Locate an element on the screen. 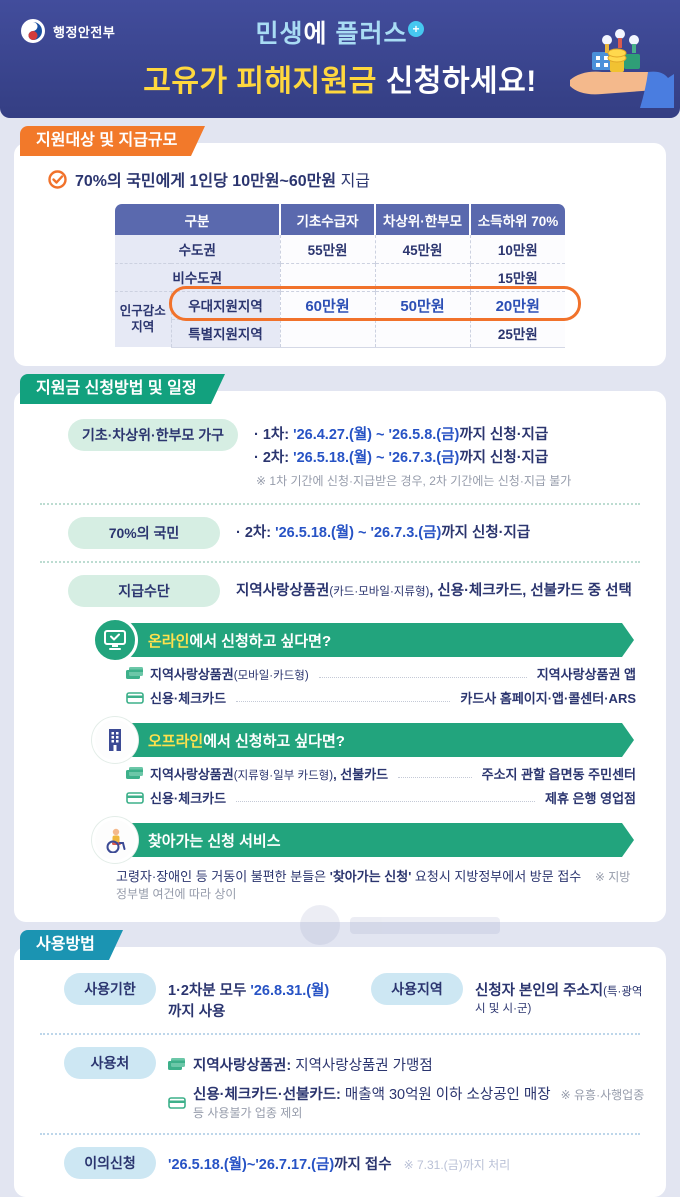  col-header: 기초수급자 is located at coordinates (327, 219).